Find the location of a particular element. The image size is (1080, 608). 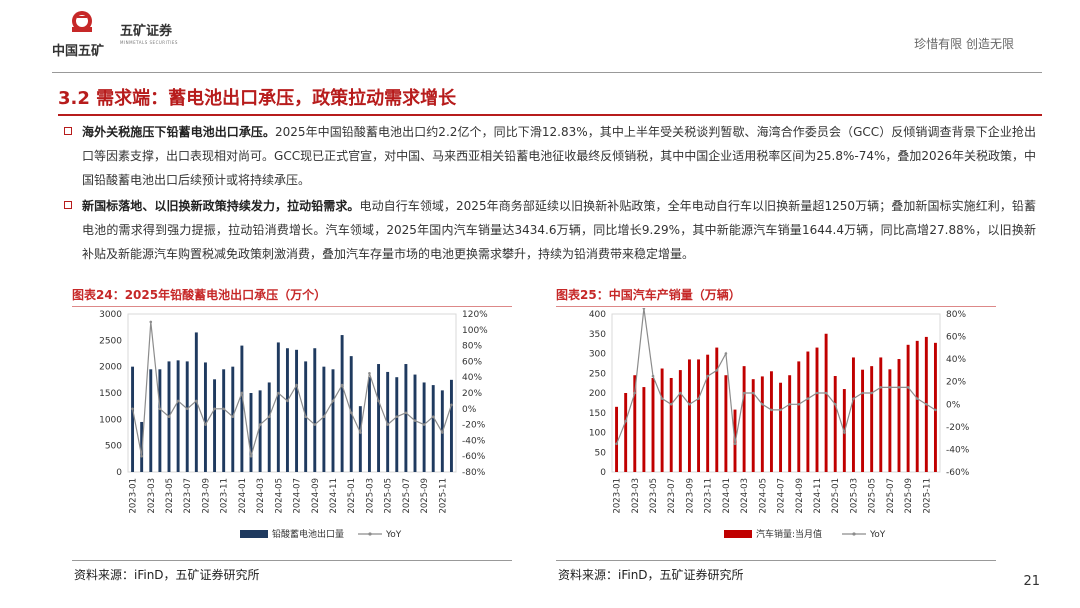

y-left-tick-label: 0 is located at coordinates (119, 473).